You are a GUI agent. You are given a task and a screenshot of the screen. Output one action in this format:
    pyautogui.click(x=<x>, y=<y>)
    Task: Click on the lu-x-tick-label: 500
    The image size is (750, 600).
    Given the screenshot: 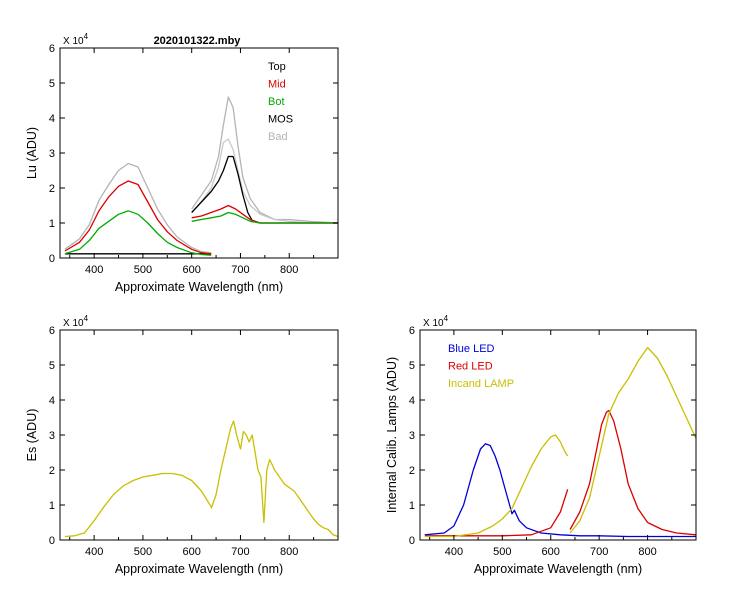 What is the action you would take?
    pyautogui.click(x=143, y=270)
    